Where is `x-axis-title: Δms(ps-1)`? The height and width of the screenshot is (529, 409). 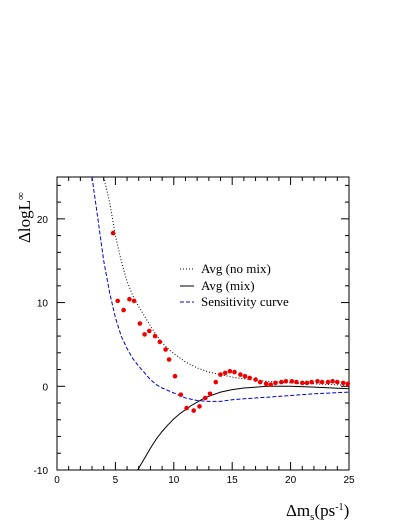 x-axis-title: Δms(ps-1) is located at coordinates (317, 512).